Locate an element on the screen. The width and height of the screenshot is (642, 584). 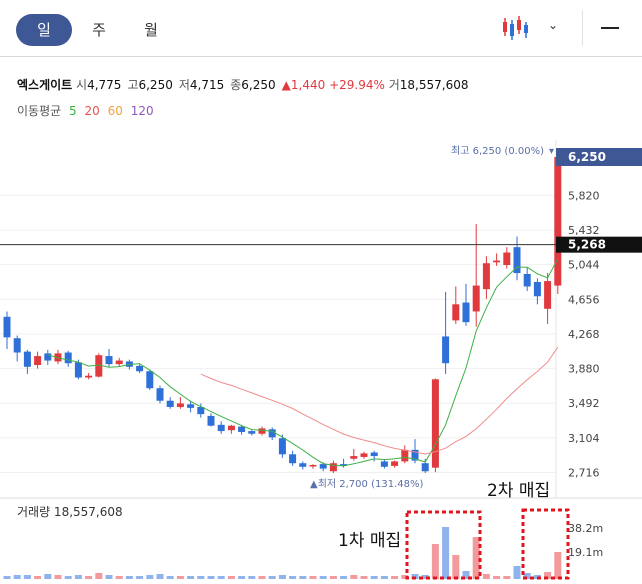
moving-average-legend: 이동평균 5 20 60 120 is located at coordinates (85, 110).